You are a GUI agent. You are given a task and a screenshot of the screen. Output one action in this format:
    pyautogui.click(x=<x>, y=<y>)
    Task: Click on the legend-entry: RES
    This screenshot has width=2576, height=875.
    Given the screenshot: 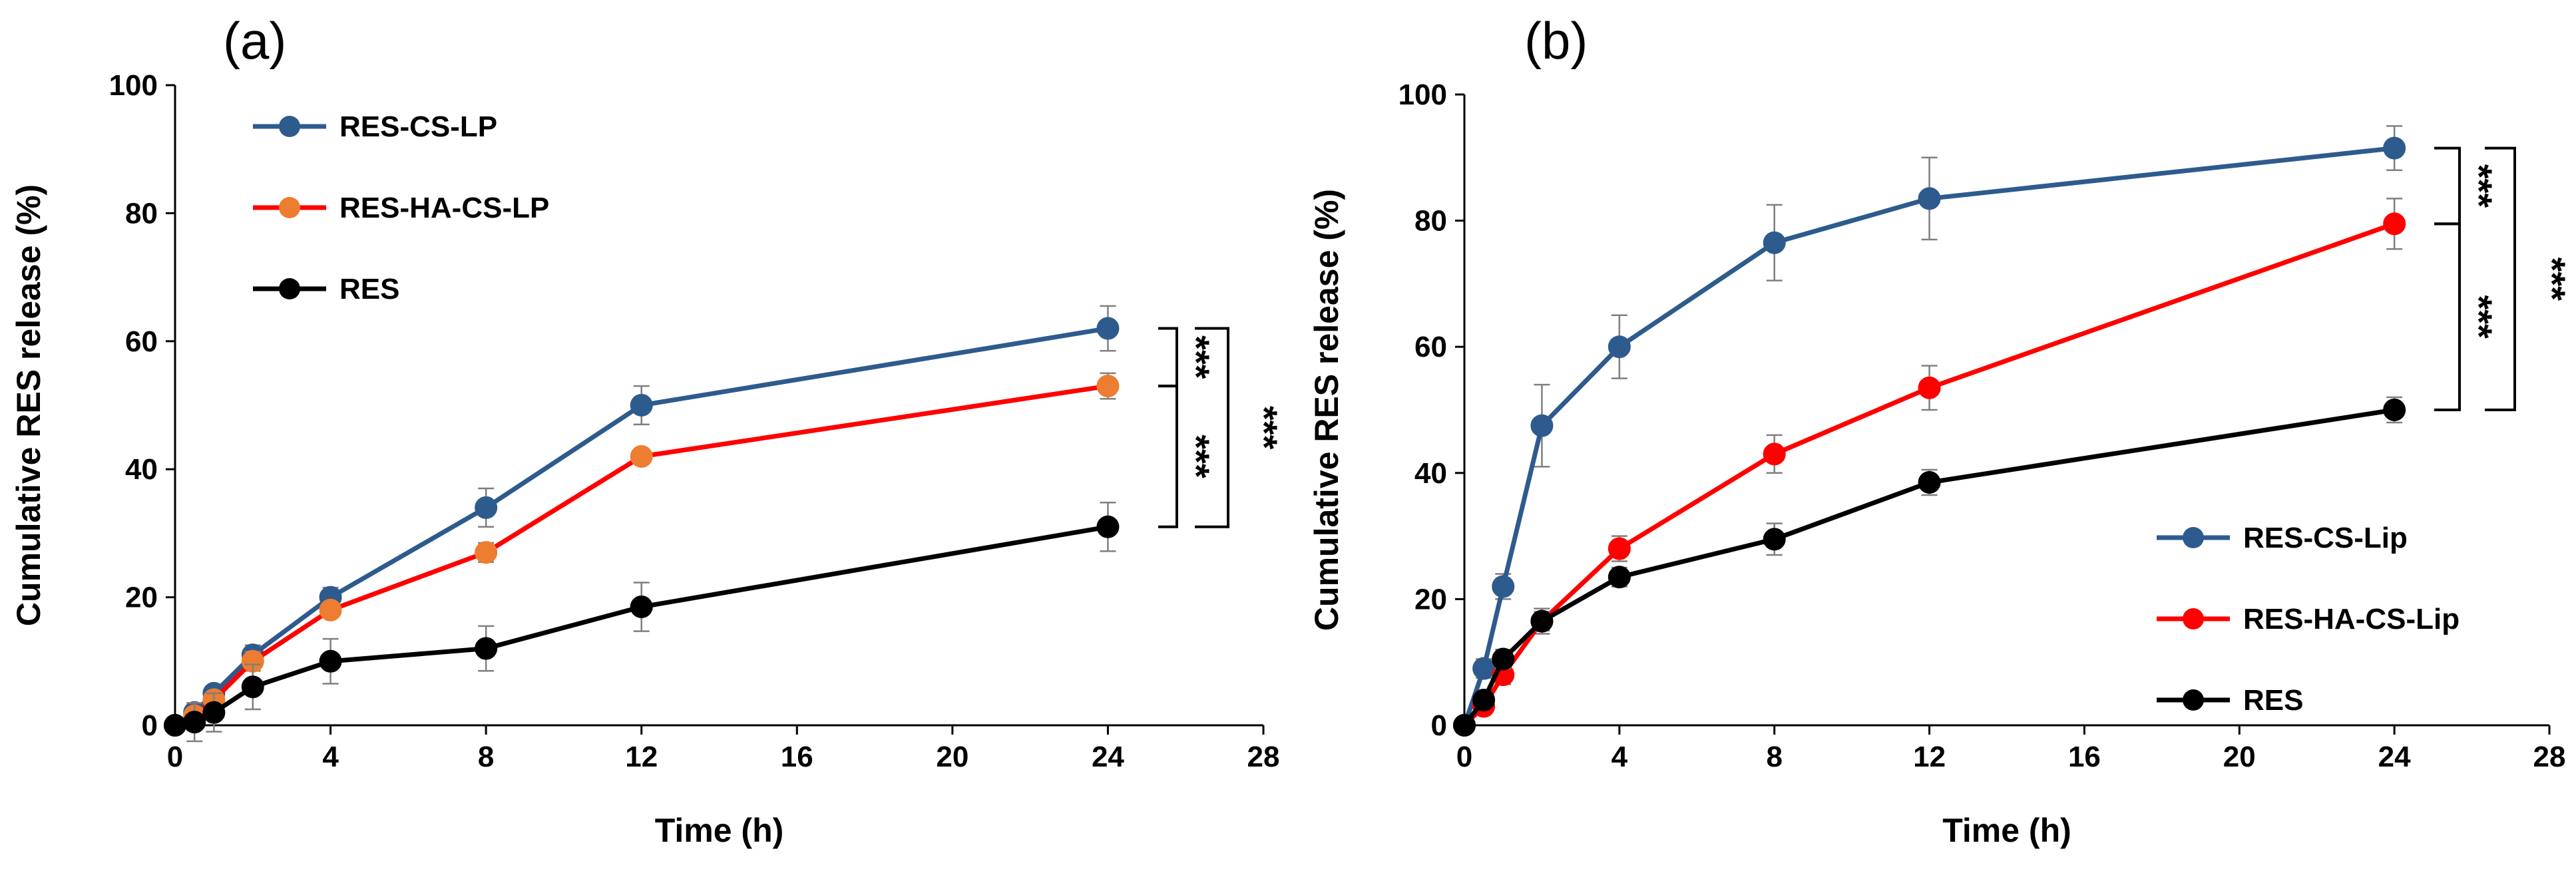 What is the action you would take?
    pyautogui.click(x=326, y=289)
    